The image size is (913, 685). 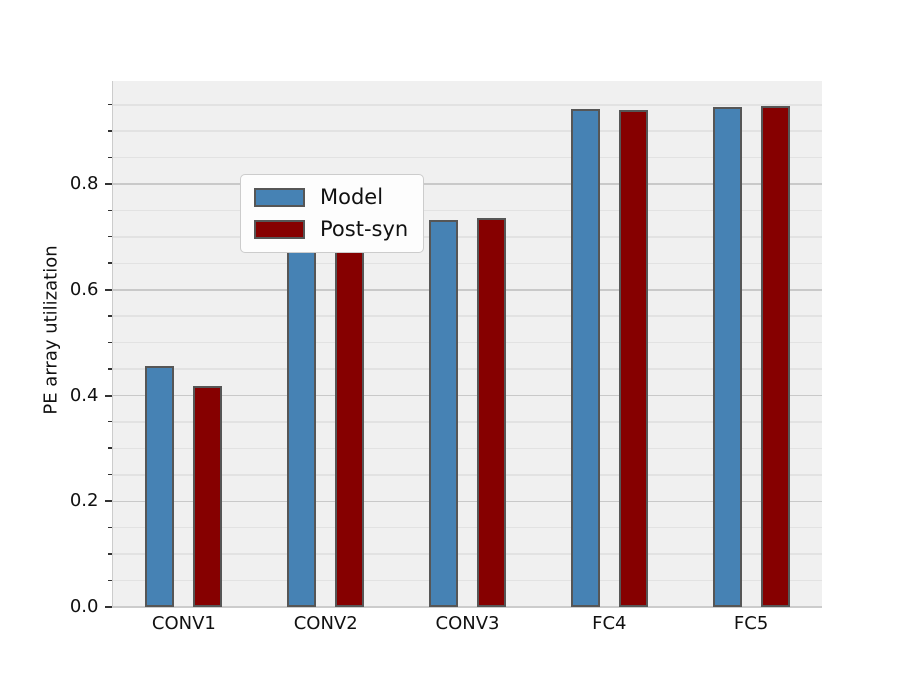 I want to click on legend-item-post-syn: Post-syn, so click(x=331, y=229).